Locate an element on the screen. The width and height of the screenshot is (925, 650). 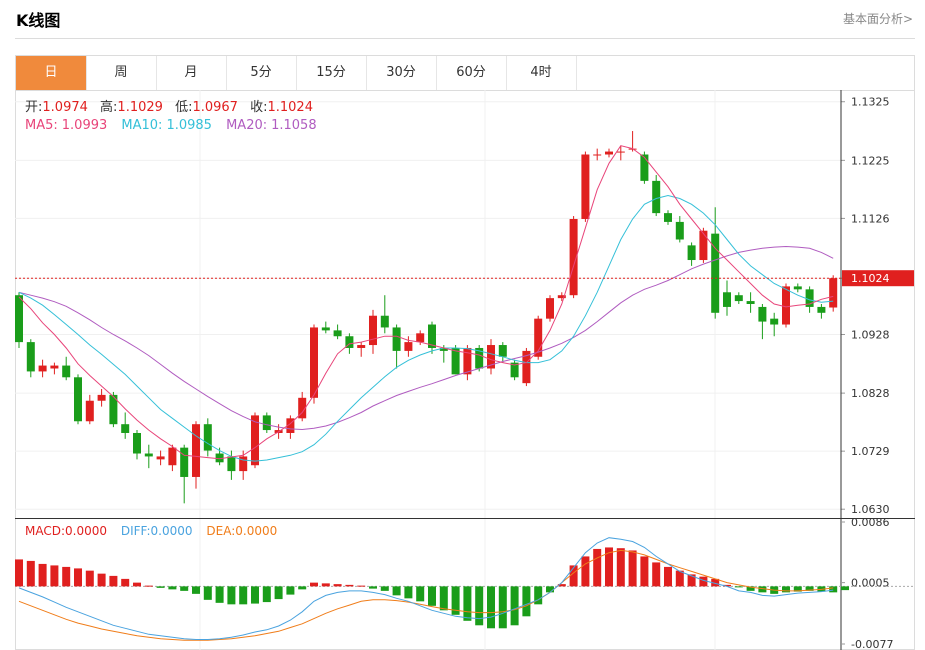
macd-tick-label-2: -0.0077 is located at coordinates (872, 644).